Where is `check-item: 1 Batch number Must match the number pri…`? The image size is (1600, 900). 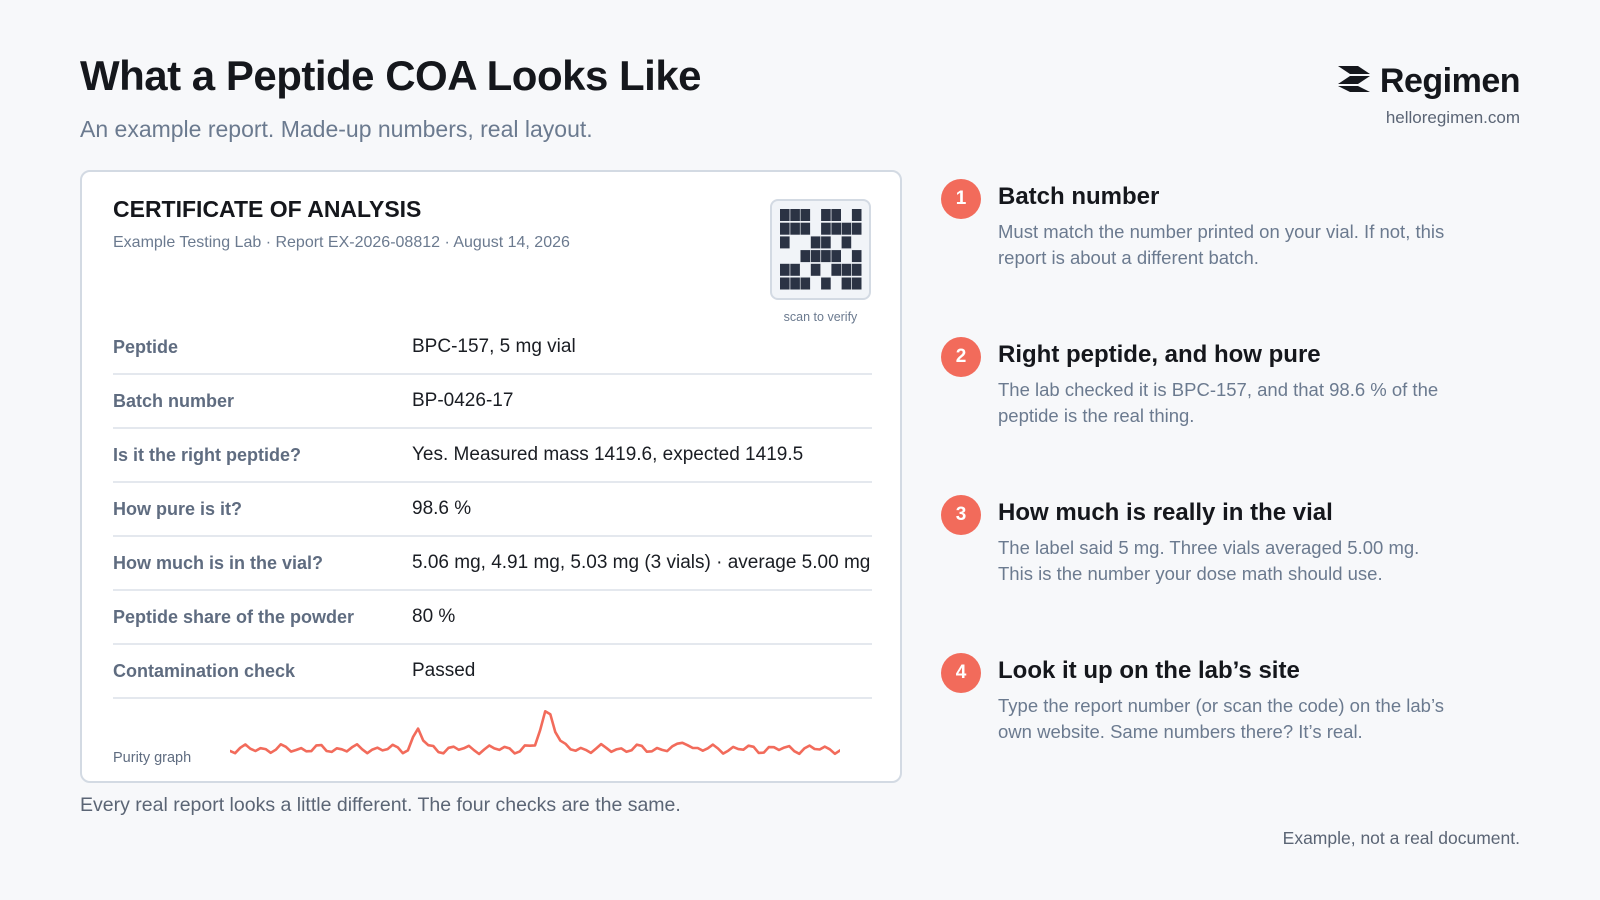 check-item: 1 Batch number Must match the number pri… is located at coordinates (1221, 258).